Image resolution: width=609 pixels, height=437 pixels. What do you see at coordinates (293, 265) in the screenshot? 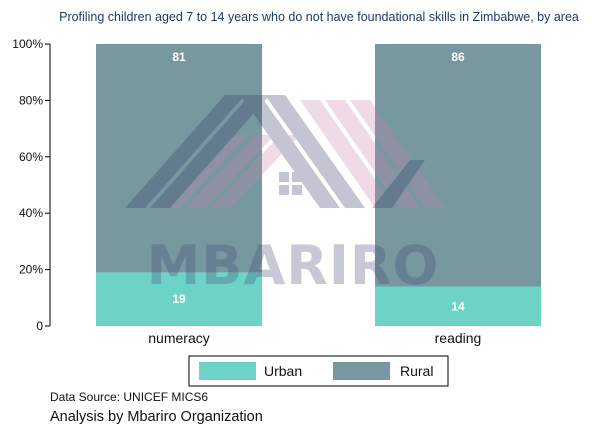
I see `watermark-text: MBARIRO` at bounding box center [293, 265].